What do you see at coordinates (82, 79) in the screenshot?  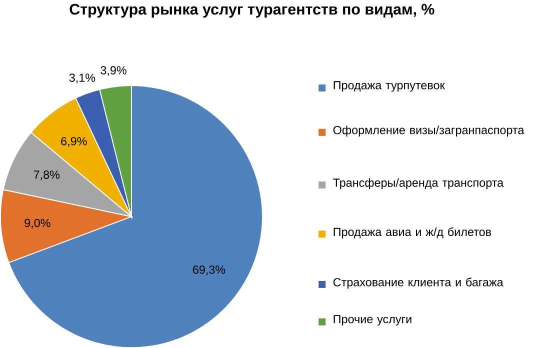 I see `data-label: 3,1%` at bounding box center [82, 79].